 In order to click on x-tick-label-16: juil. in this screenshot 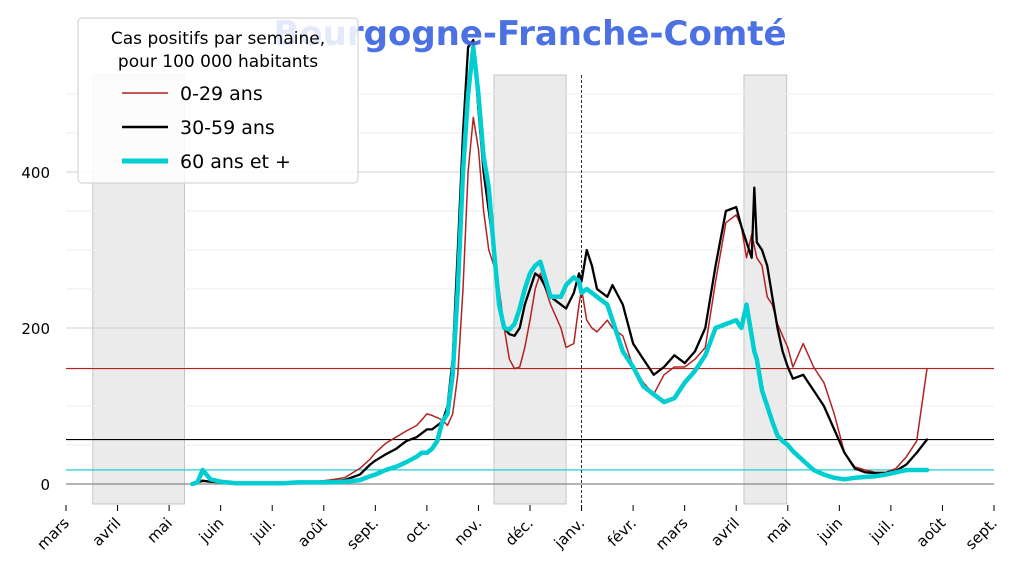, I will do `click(881, 530)`.